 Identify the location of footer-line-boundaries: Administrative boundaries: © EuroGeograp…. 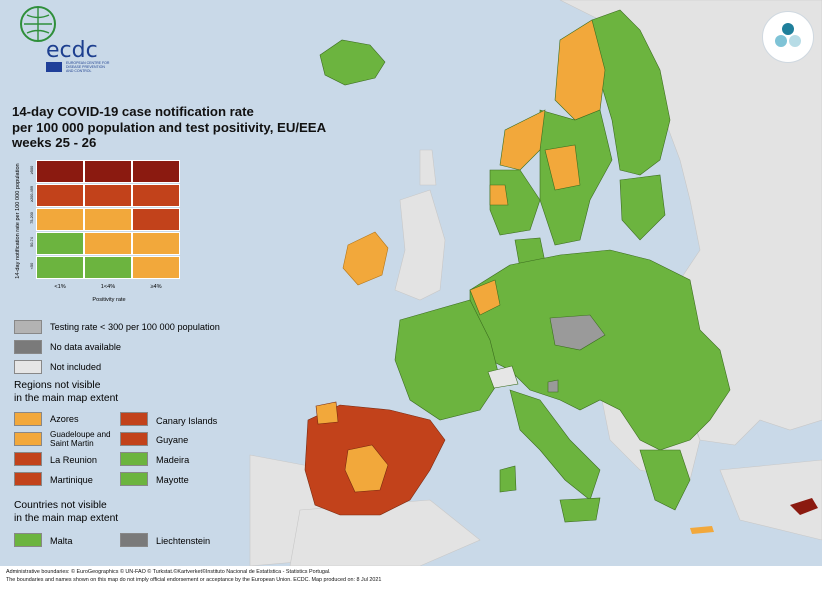
(168, 572).